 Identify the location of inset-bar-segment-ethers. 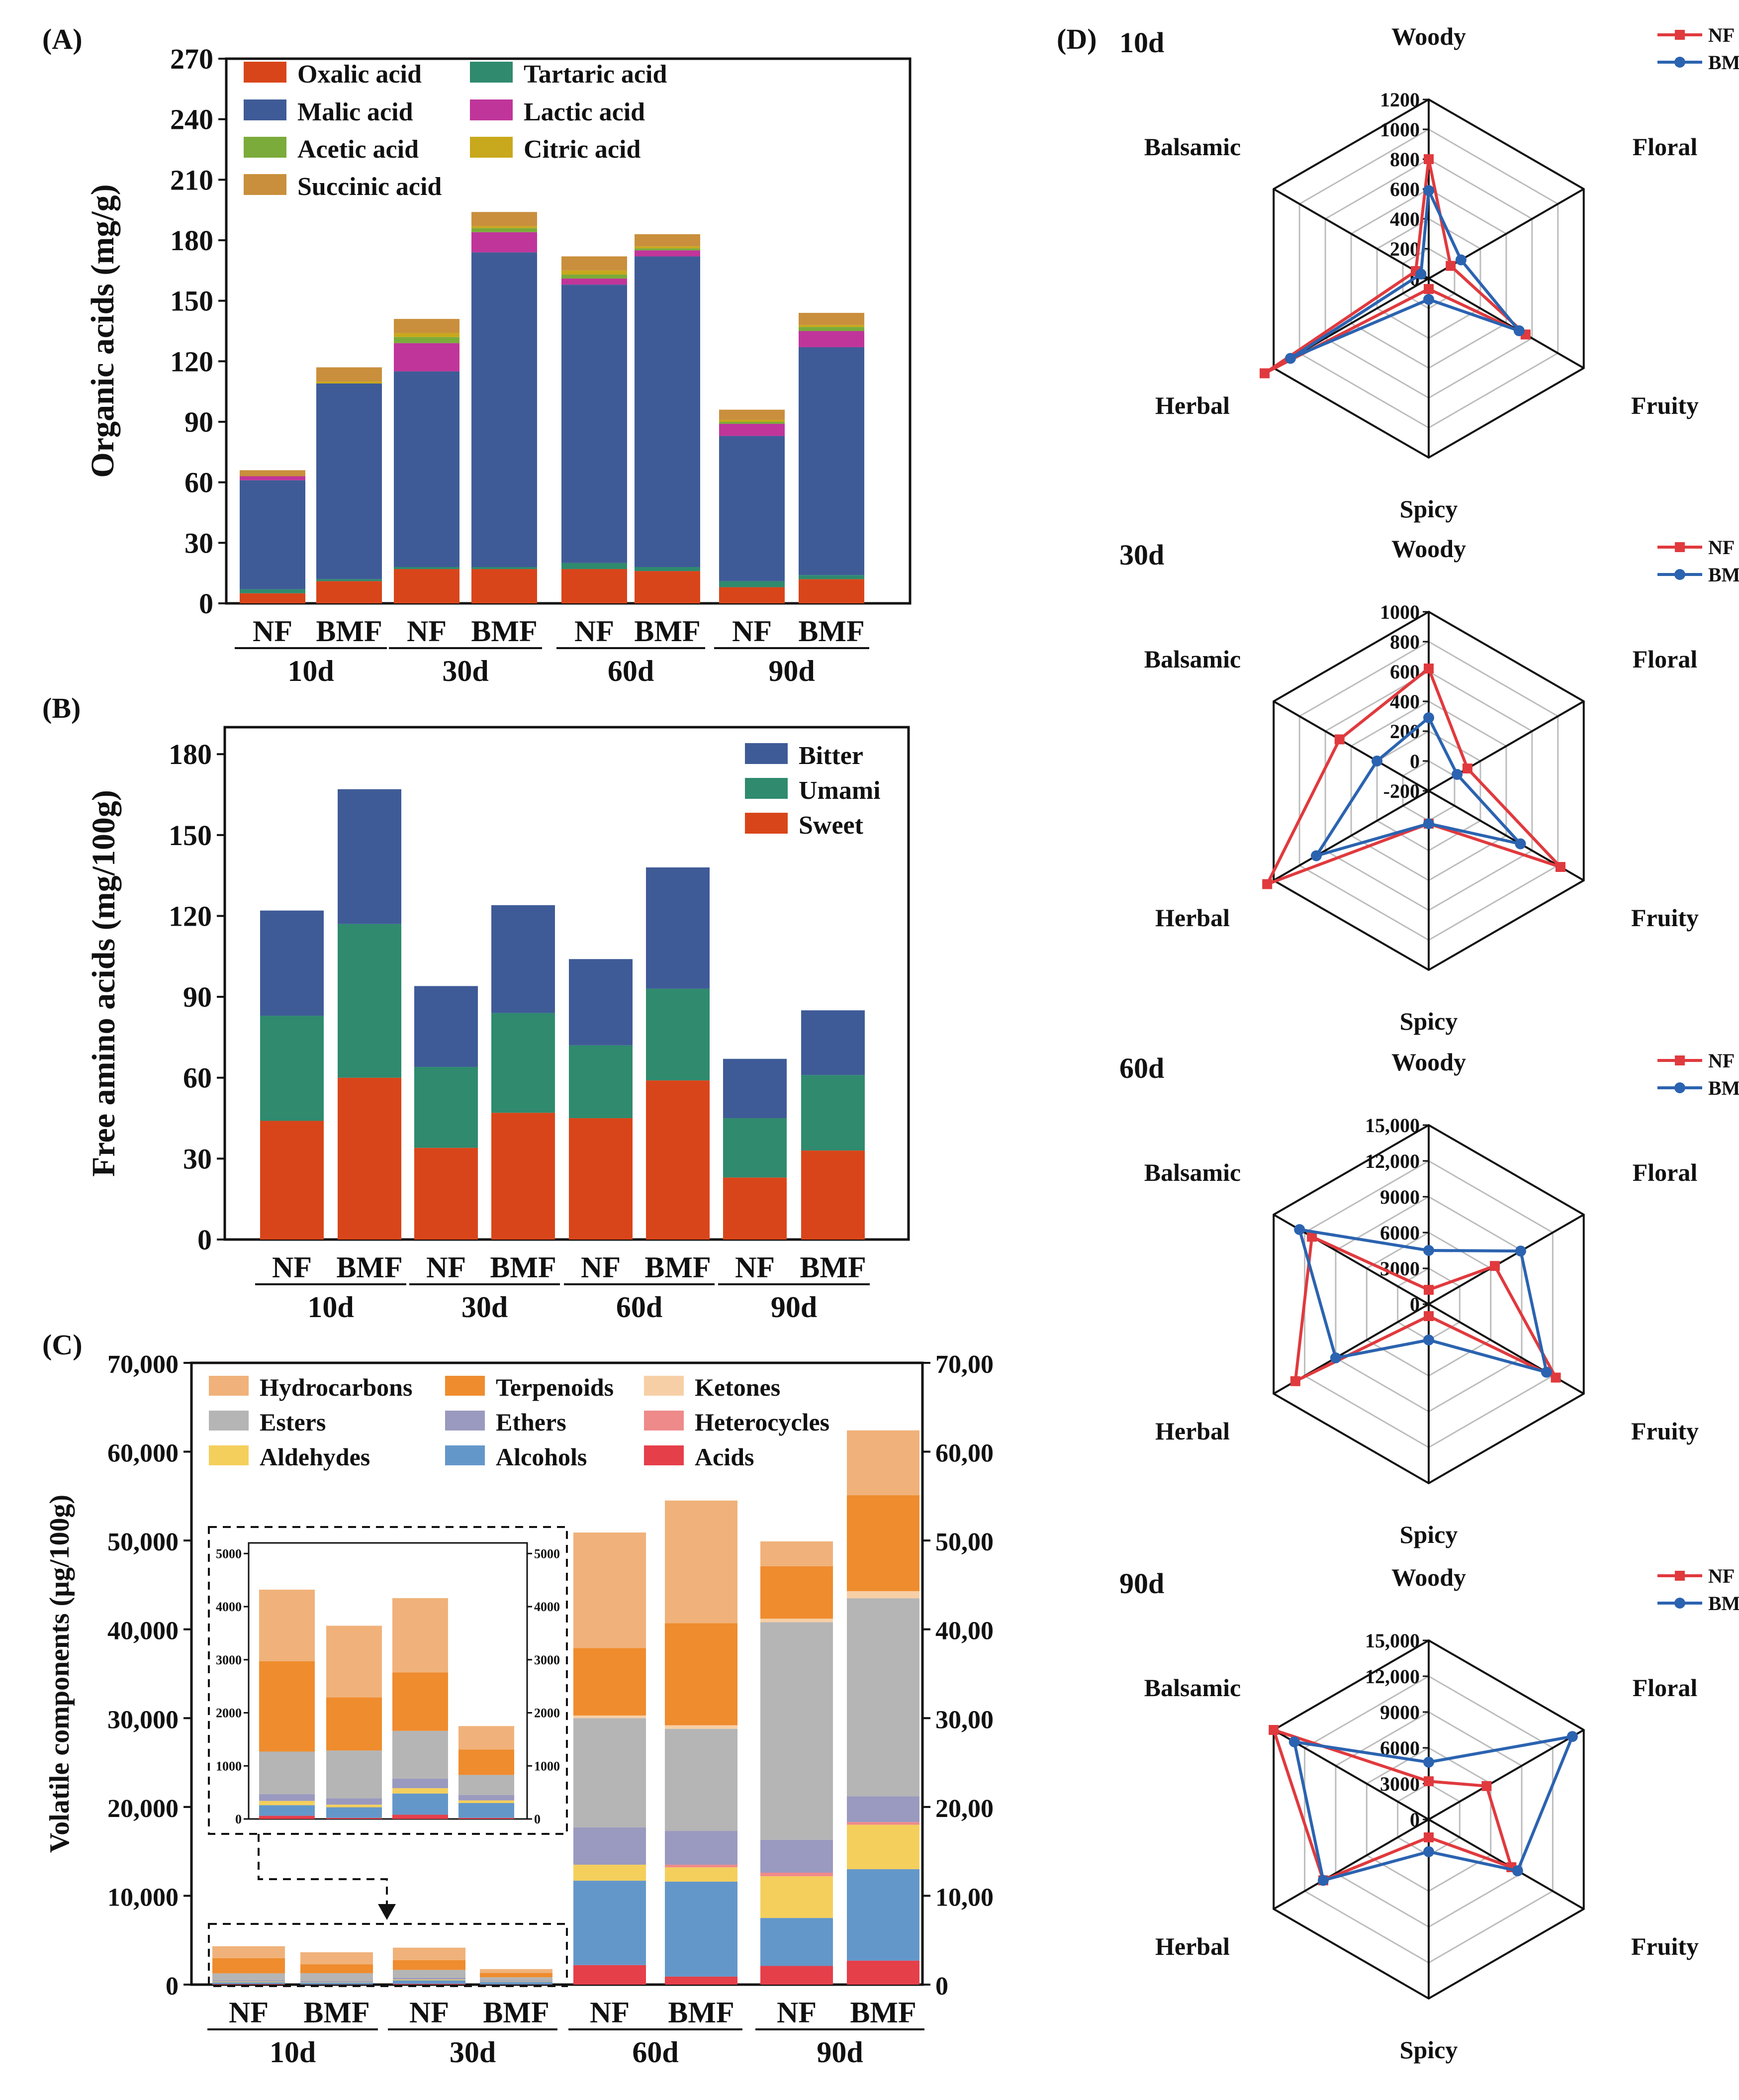
(486, 1798).